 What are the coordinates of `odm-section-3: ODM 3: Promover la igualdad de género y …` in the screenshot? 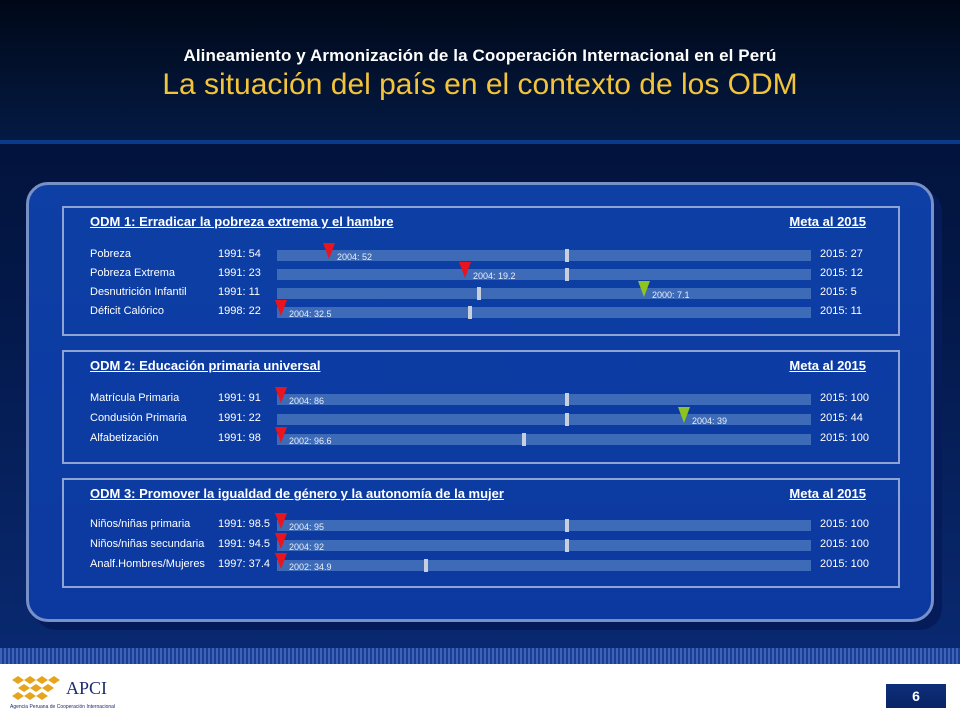 It's located at (481, 533).